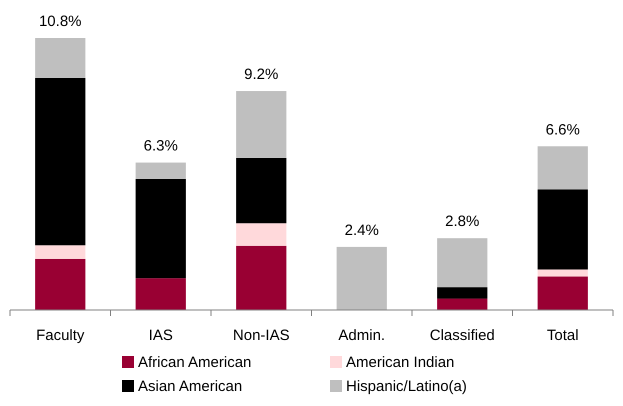 Image resolution: width=623 pixels, height=406 pixels. I want to click on legend-label: American Indian, so click(400, 362).